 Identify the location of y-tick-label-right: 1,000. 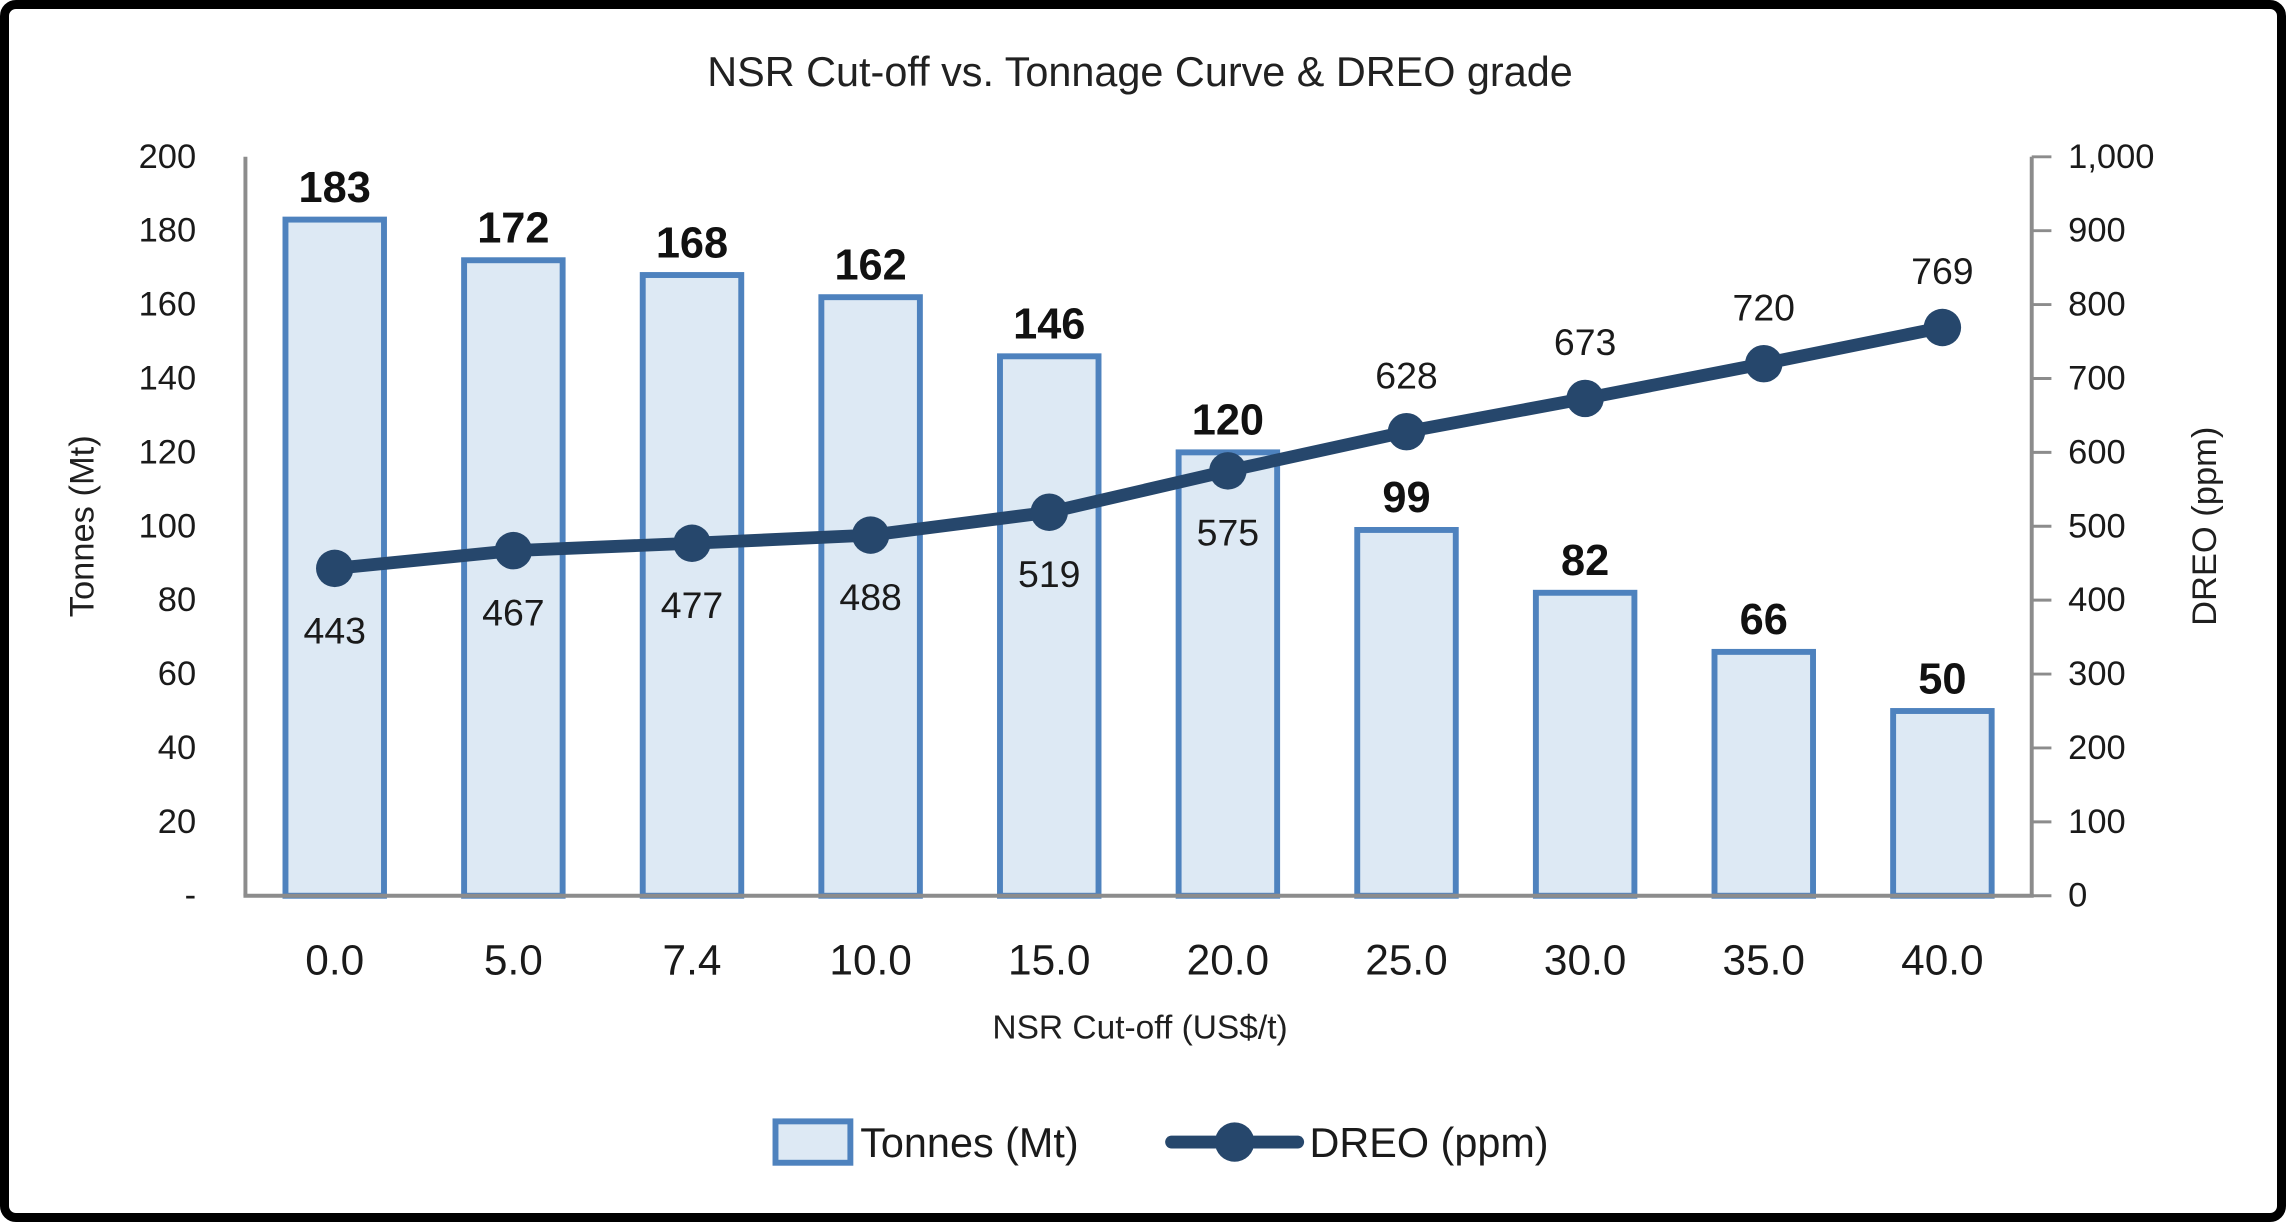
(2111, 157).